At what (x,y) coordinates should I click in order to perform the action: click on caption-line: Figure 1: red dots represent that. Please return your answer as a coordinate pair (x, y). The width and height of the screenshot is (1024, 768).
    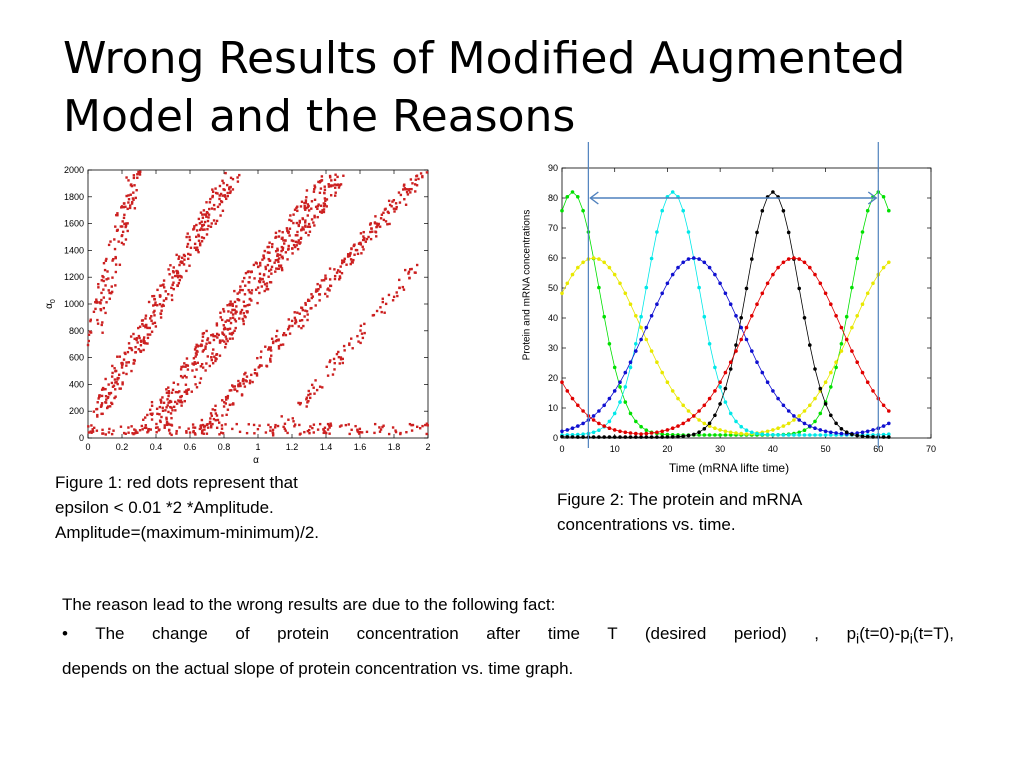
    Looking at the image, I should click on (176, 482).